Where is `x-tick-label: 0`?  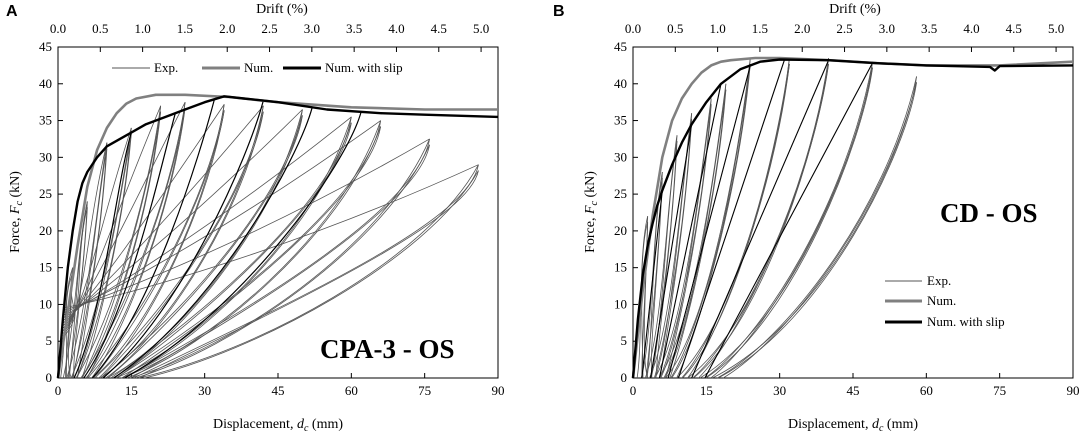 x-tick-label: 0 is located at coordinates (58, 390).